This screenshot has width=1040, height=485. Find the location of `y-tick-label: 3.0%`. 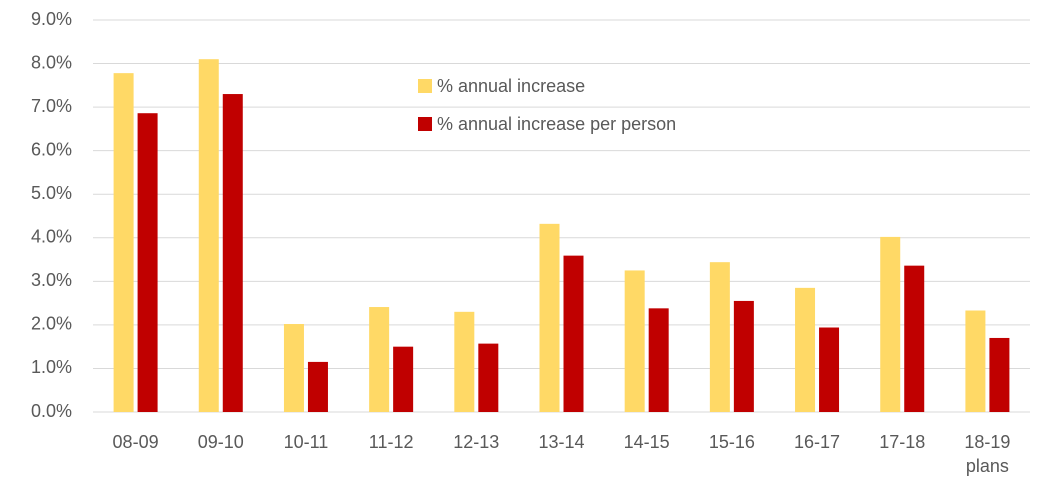

y-tick-label: 3.0% is located at coordinates (51, 280).